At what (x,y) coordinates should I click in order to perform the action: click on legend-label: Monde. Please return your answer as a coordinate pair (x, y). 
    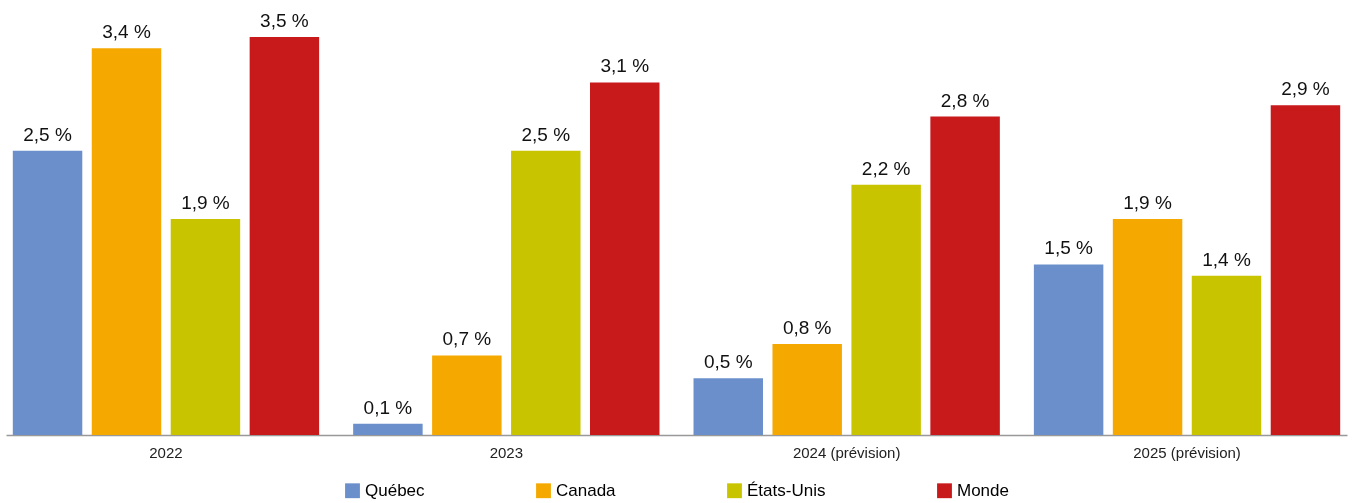
    Looking at the image, I should click on (983, 490).